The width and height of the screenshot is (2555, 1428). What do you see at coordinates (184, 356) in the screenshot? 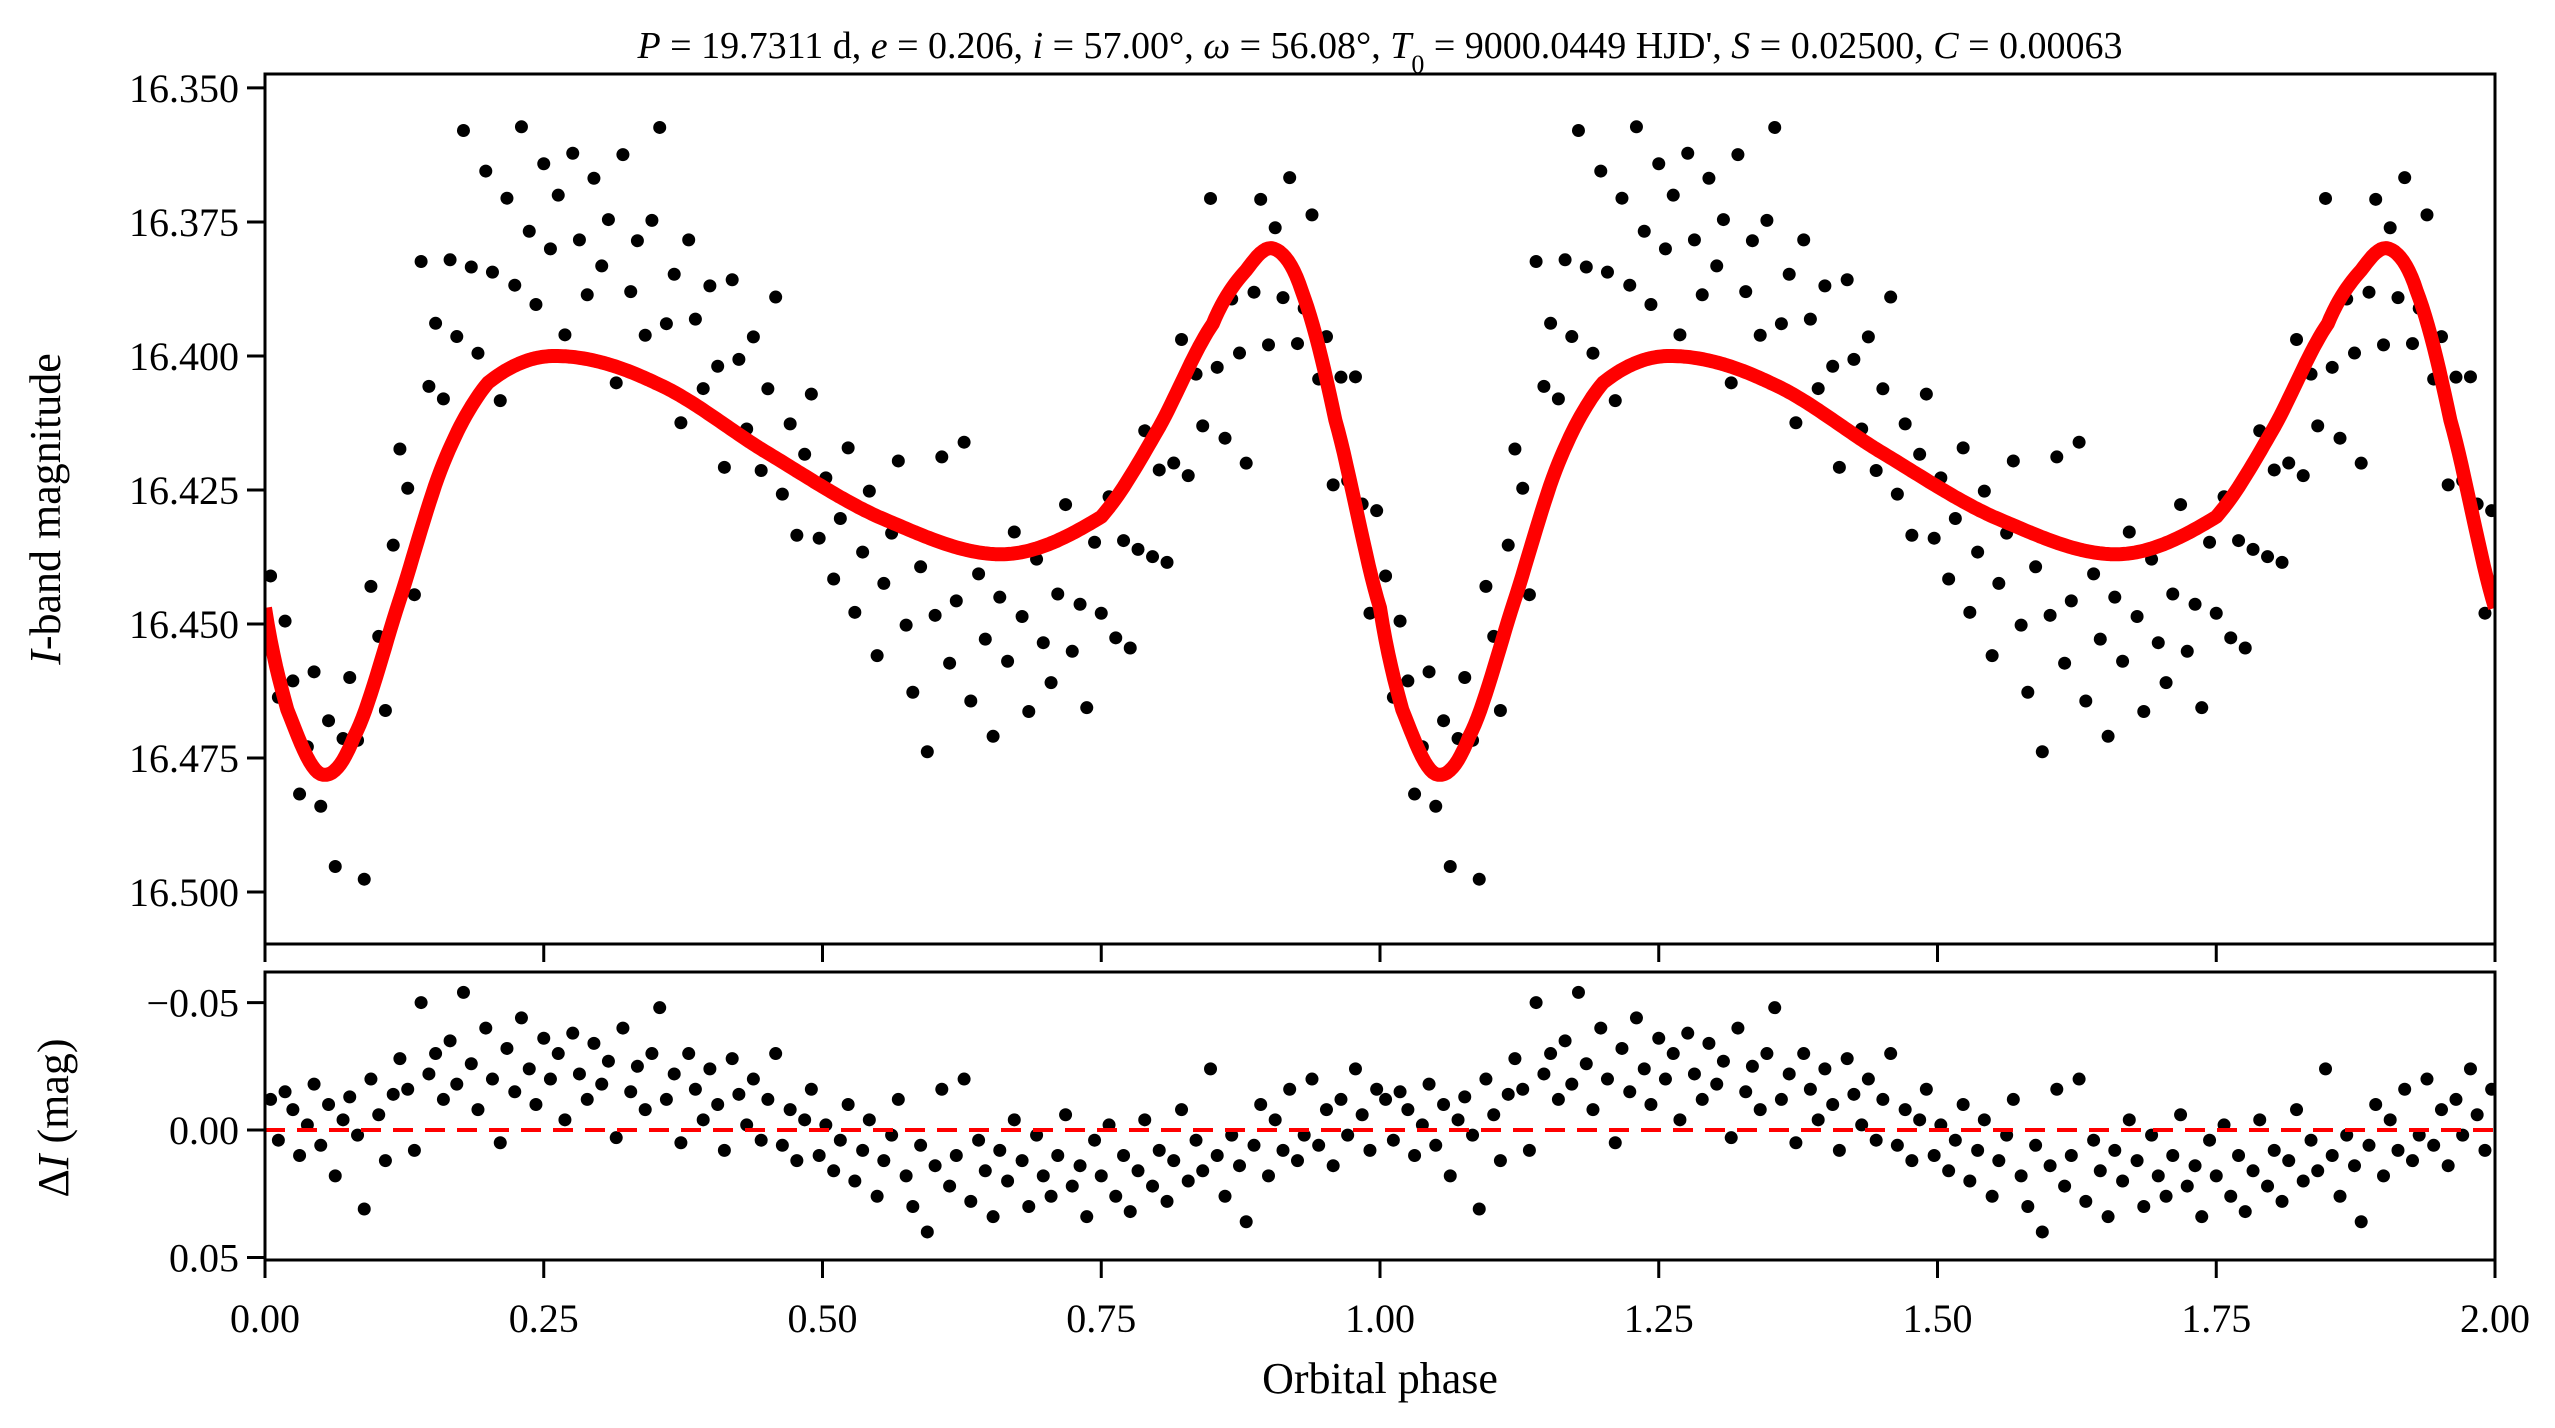
I see `y-tick-label: 16.400` at bounding box center [184, 356].